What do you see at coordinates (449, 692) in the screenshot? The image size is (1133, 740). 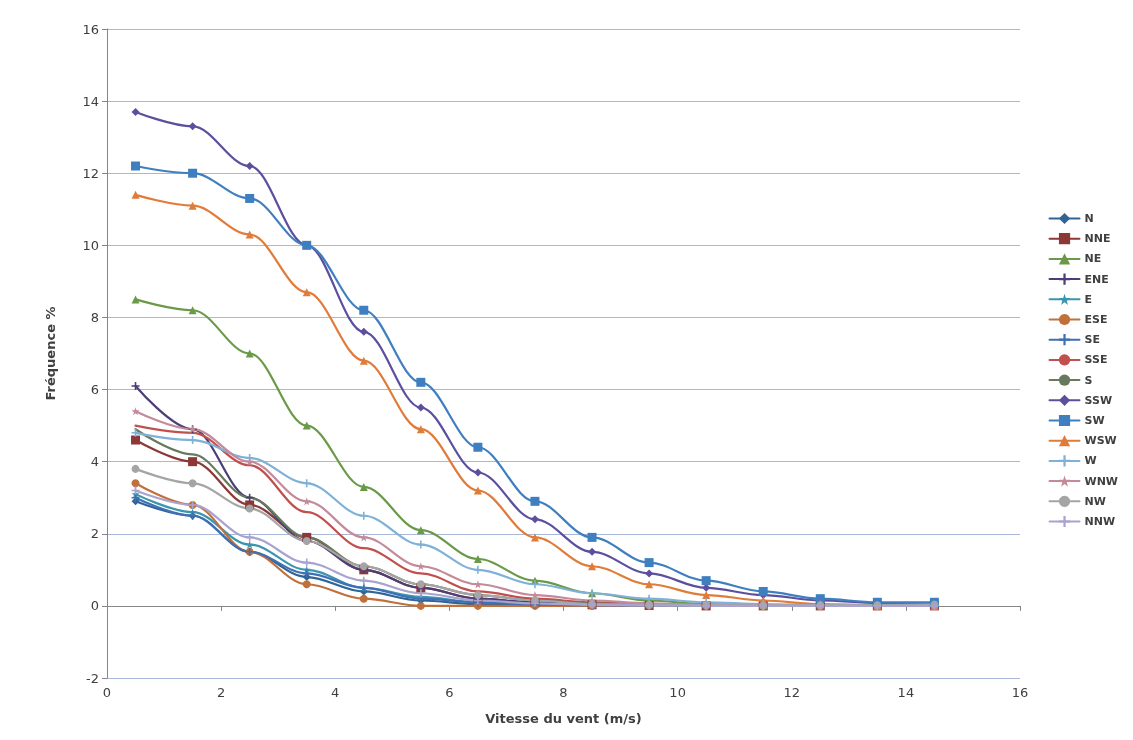 I see `x-tick-label: 6` at bounding box center [449, 692].